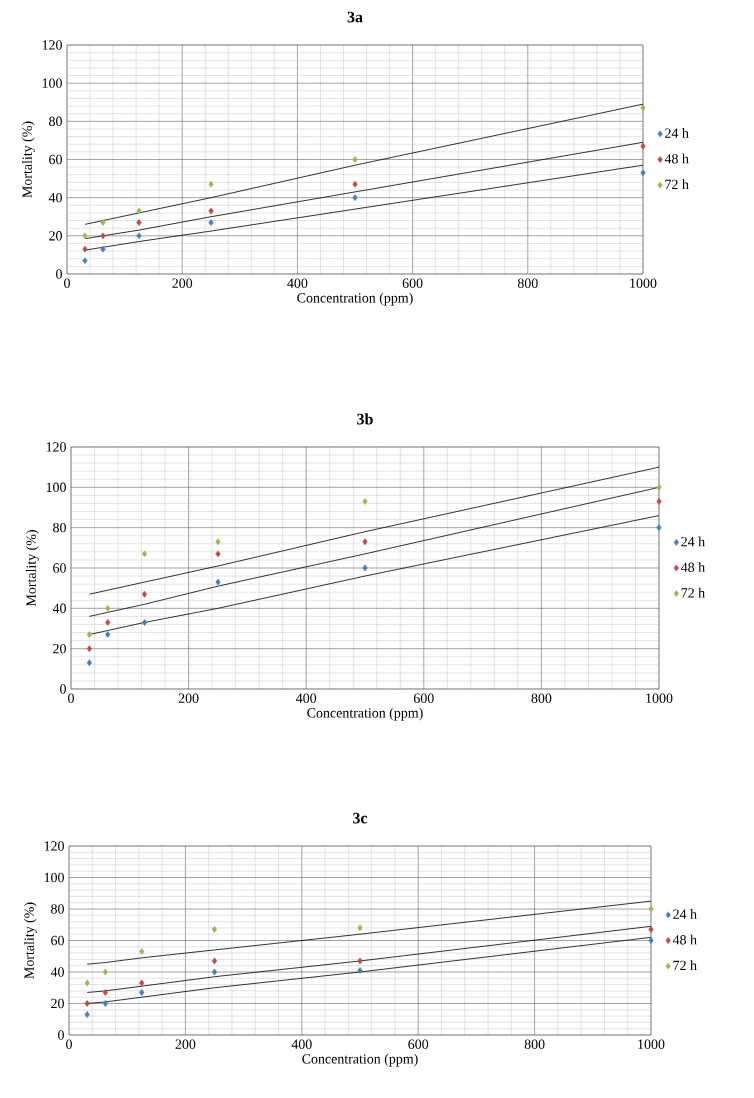 This screenshot has height=1098, width=754. Describe the element at coordinates (365, 419) in the screenshot. I see `chart-title: 3b` at that location.